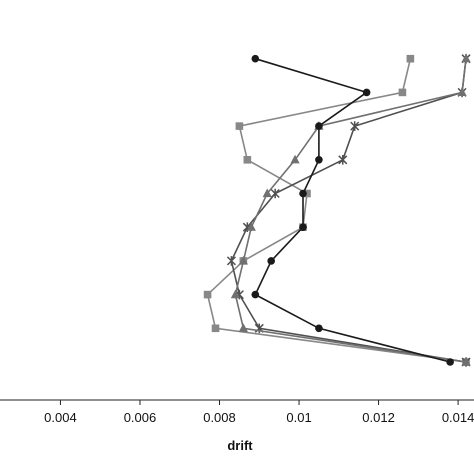 The image size is (474, 474). What do you see at coordinates (259, 412) in the screenshot?
I see `x-axis-ticks: 0.004 0.006 0.008 0.01 0.012 0.014` at bounding box center [259, 412].